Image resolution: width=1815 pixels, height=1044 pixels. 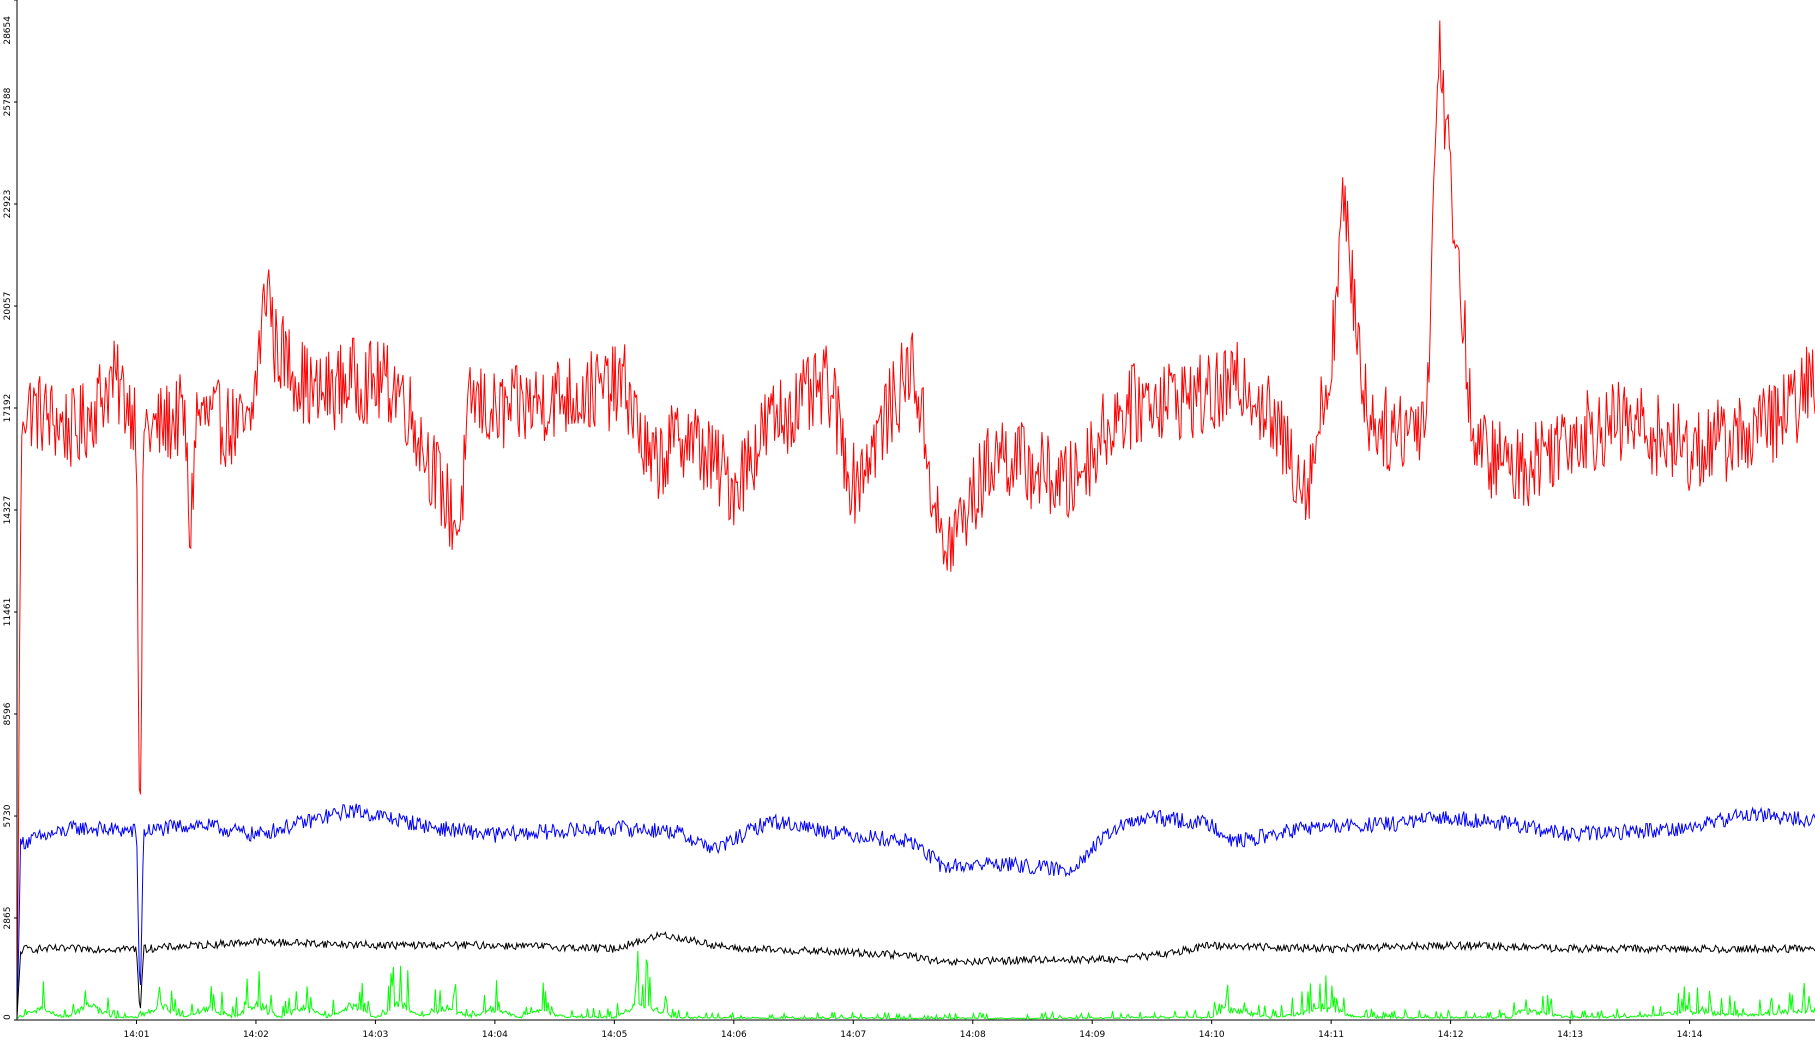 What do you see at coordinates (8, 918) in the screenshot?
I see `y-tick-label: 2865` at bounding box center [8, 918].